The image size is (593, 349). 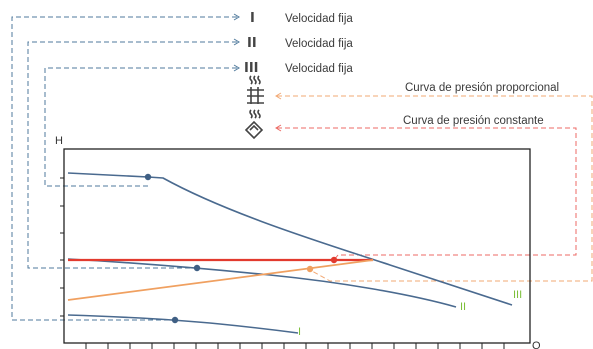 I want to click on speed-3-symbol: III, so click(x=251, y=68).